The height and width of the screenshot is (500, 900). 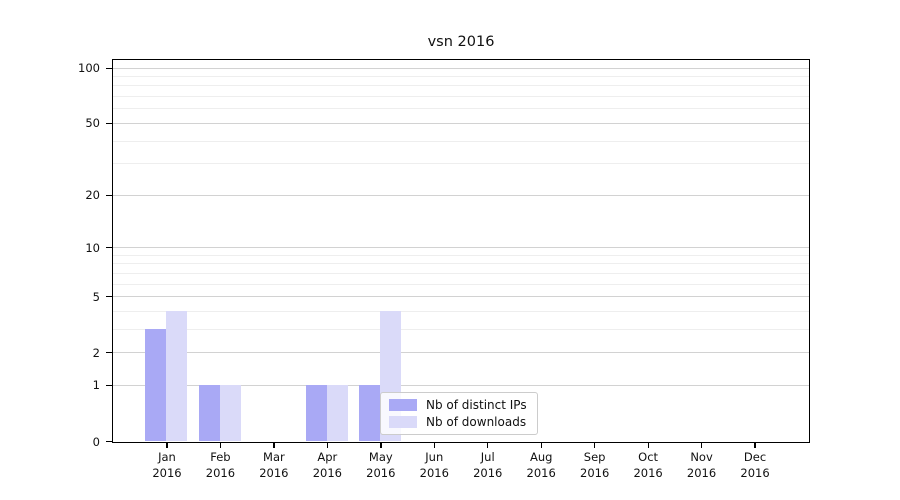 I want to click on y-tick-label: 0, so click(x=96, y=441).